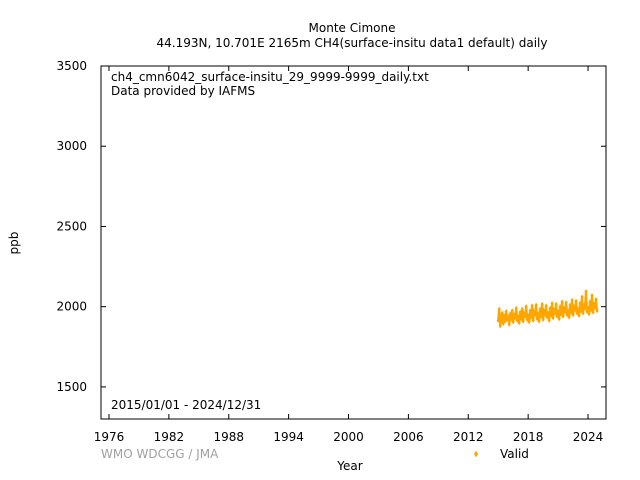 The height and width of the screenshot is (480, 640). What do you see at coordinates (71, 66) in the screenshot?
I see `y-tick-label: 3500` at bounding box center [71, 66].